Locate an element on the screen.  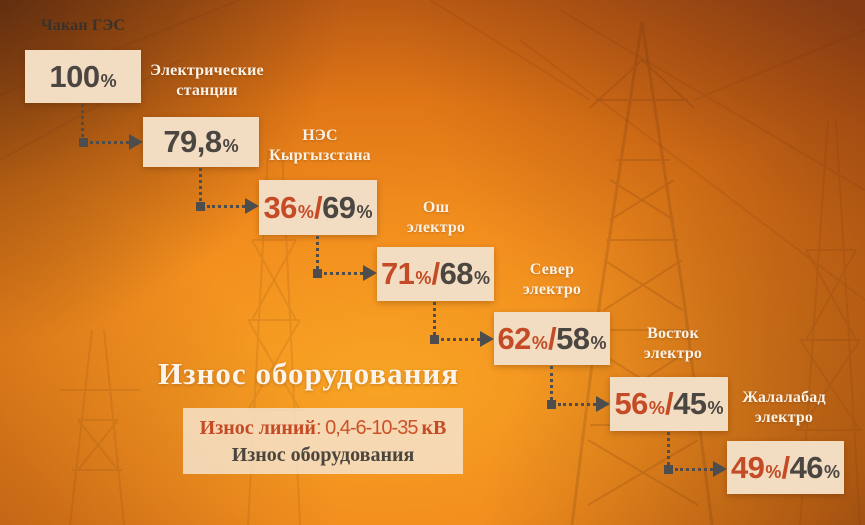
node-box-zhalalabad-elektro: 49%/46% is located at coordinates (785, 467).